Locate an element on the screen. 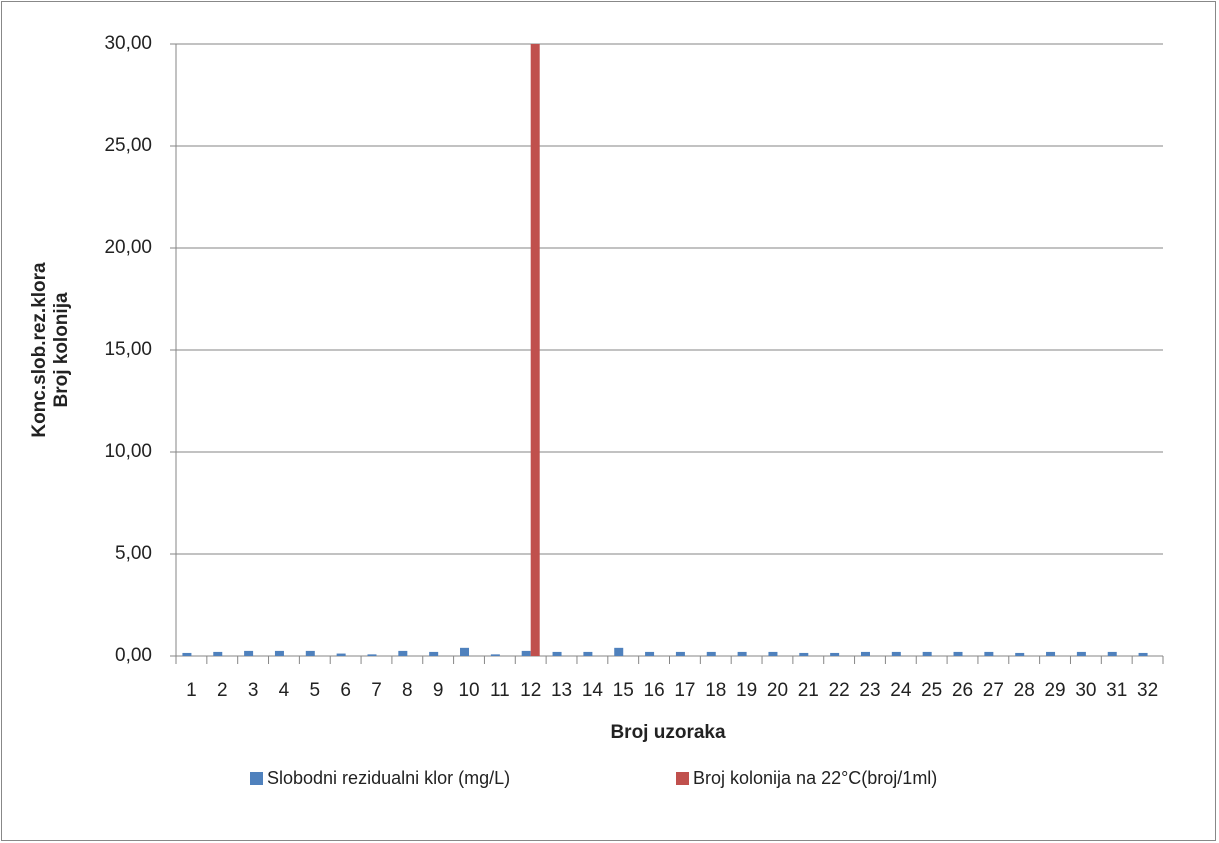 The height and width of the screenshot is (843, 1219). x-tick-label: 29 is located at coordinates (1054, 690).